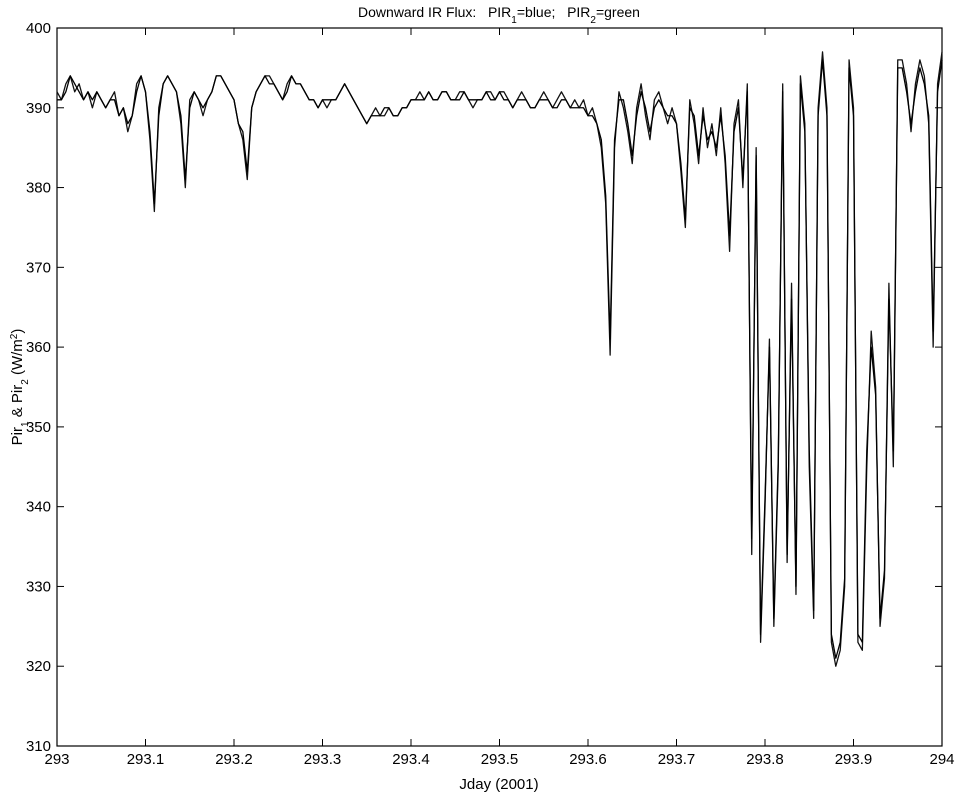  I want to click on x-tick-label: 293.4, so click(411, 759).